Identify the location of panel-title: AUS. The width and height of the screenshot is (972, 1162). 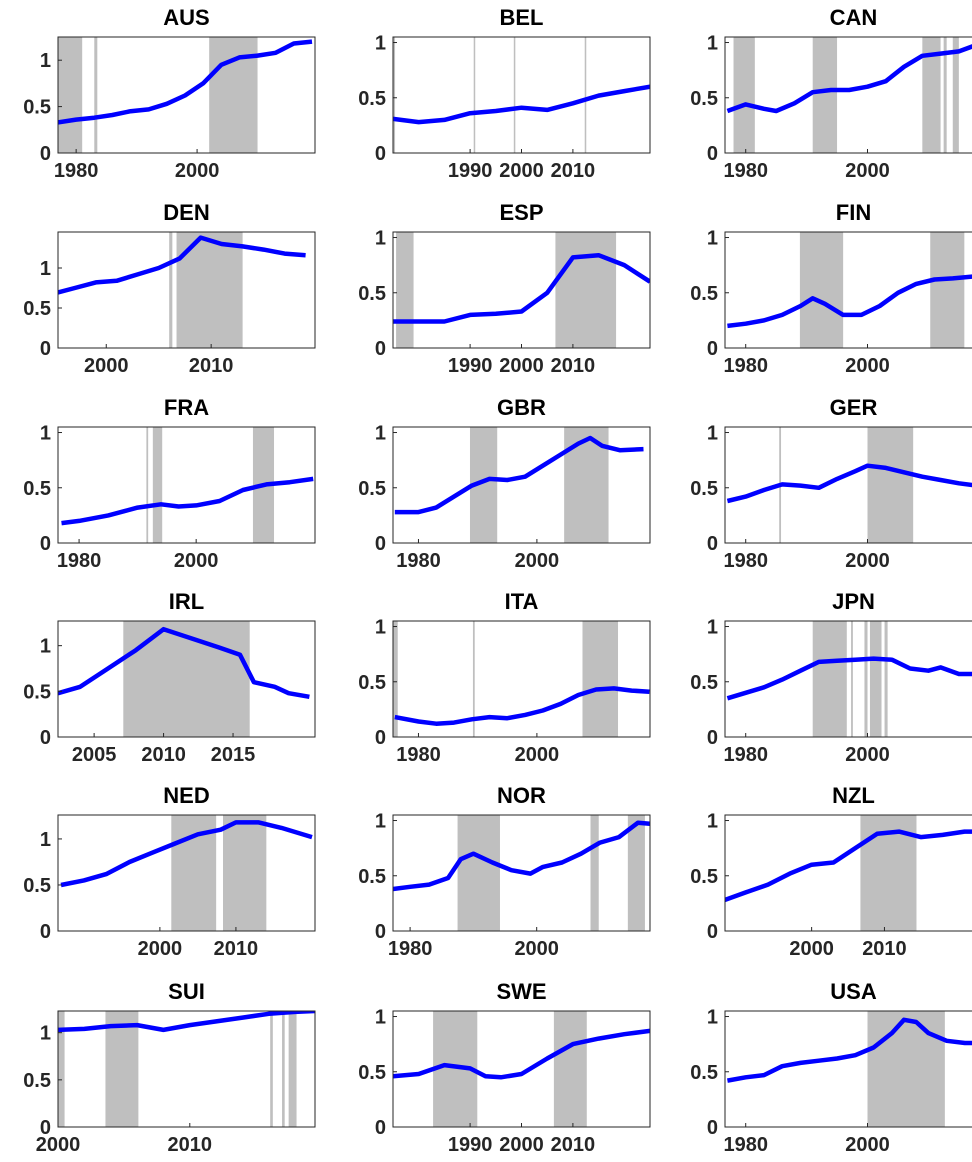
(186, 17).